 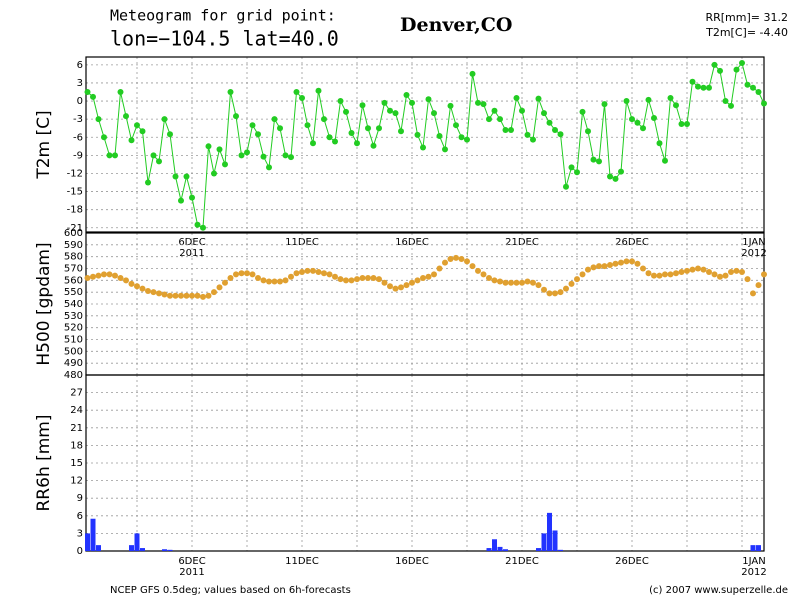 I want to click on y-tick-label: 550, so click(x=73, y=292).